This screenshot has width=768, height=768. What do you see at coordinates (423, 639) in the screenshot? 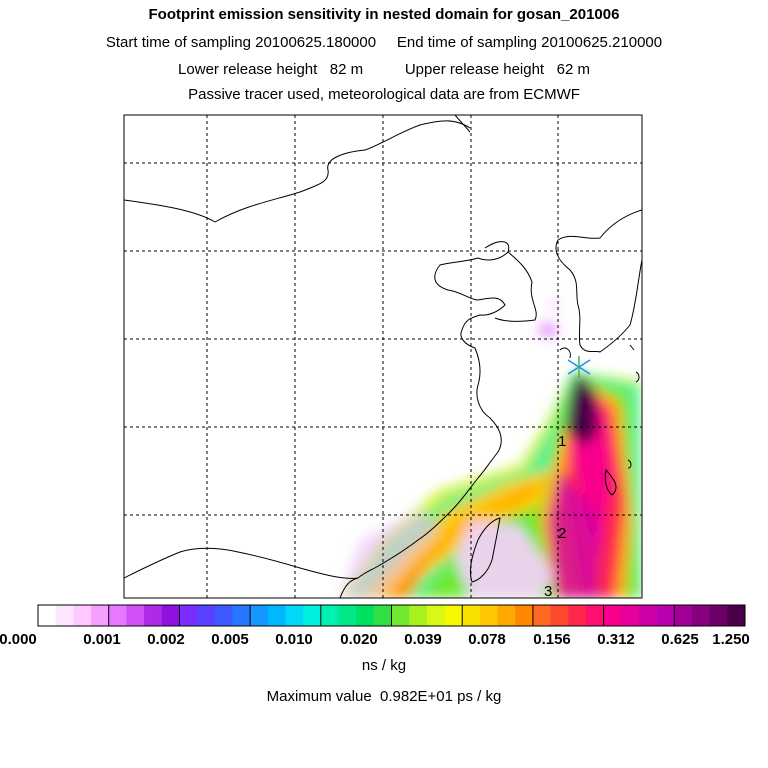
I see `colorbar-tick: 0.039` at bounding box center [423, 639].